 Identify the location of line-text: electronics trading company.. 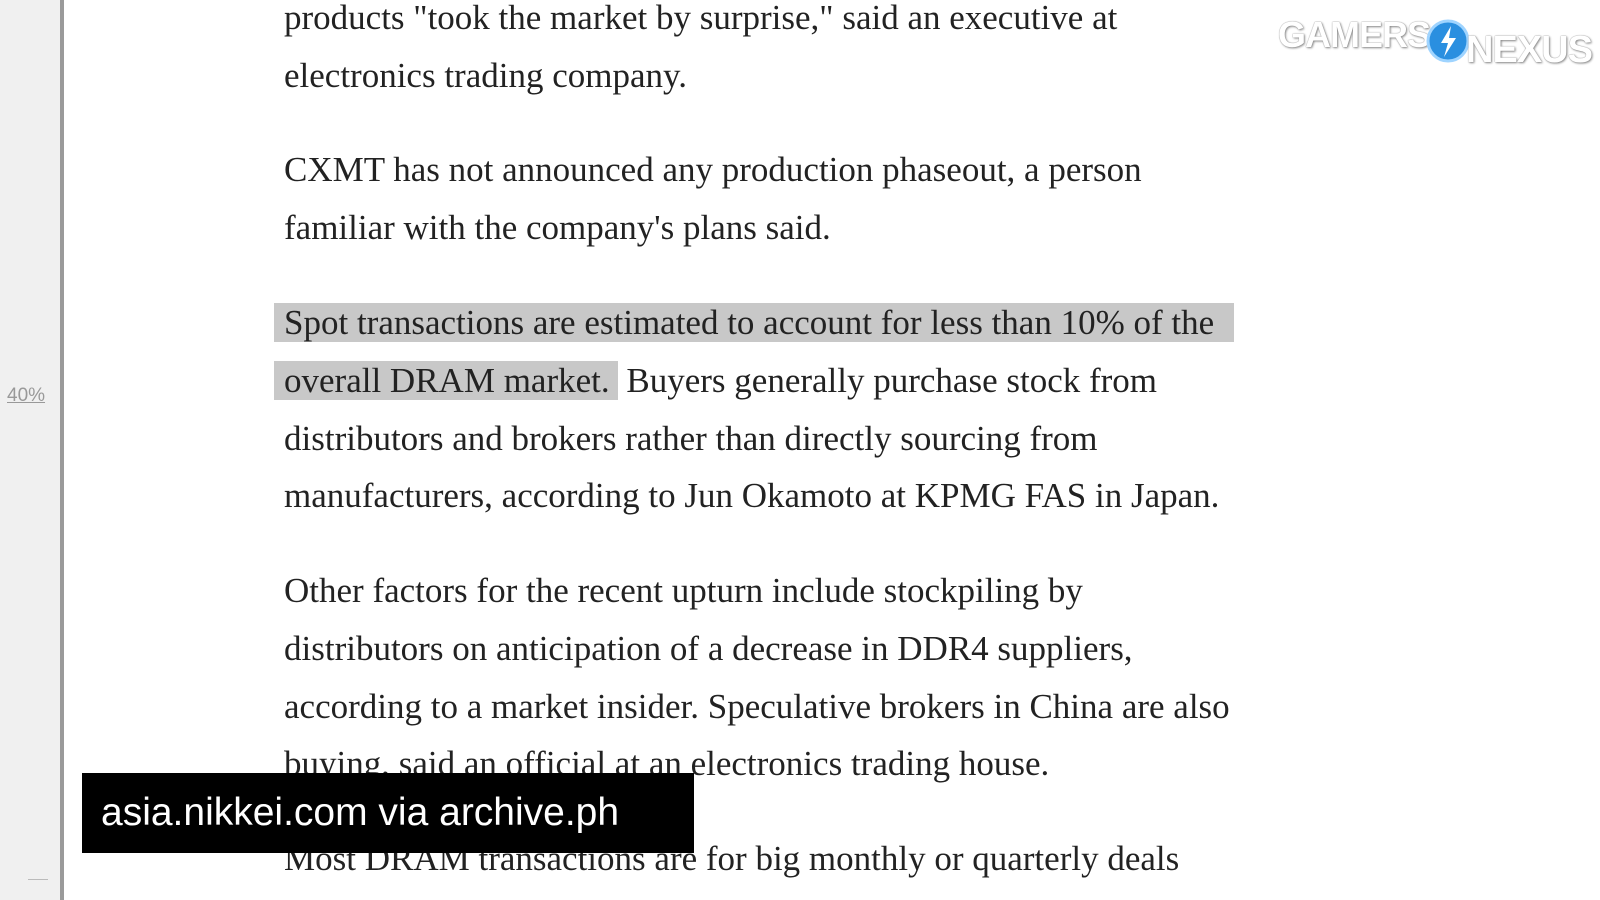
(485, 75).